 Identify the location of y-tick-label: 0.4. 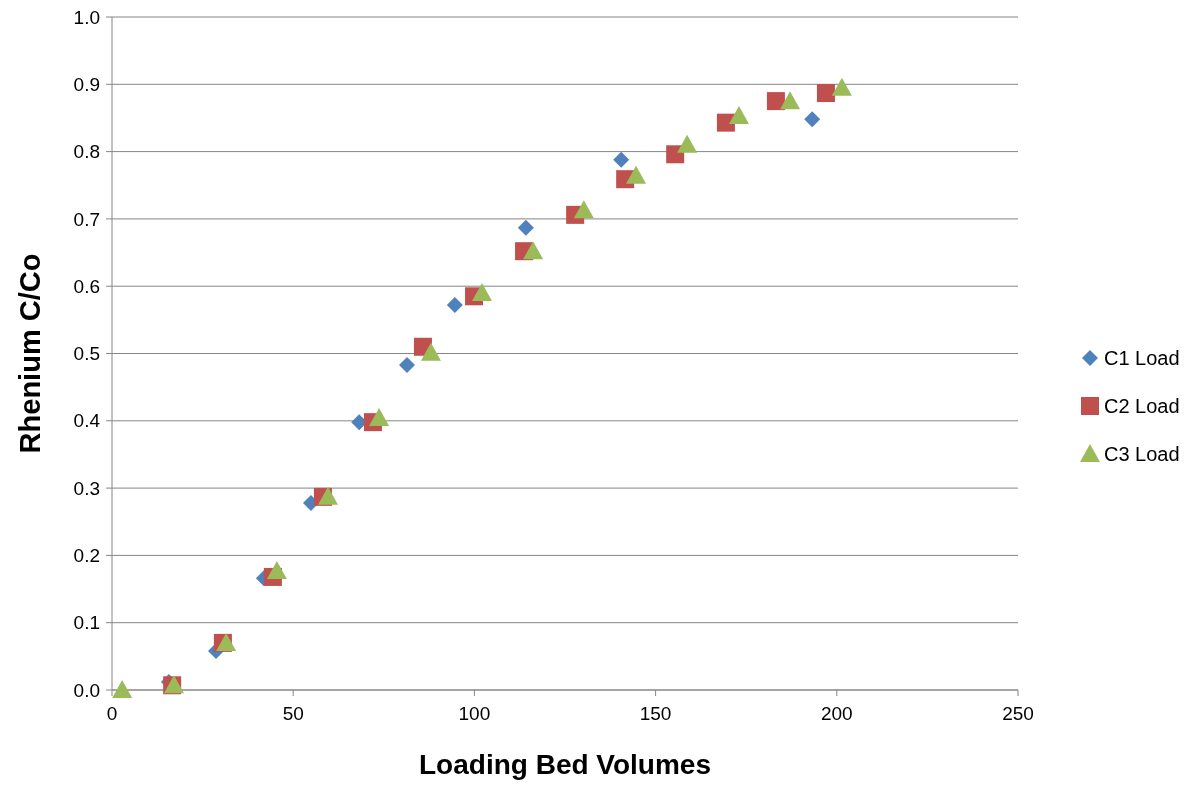
(87, 421).